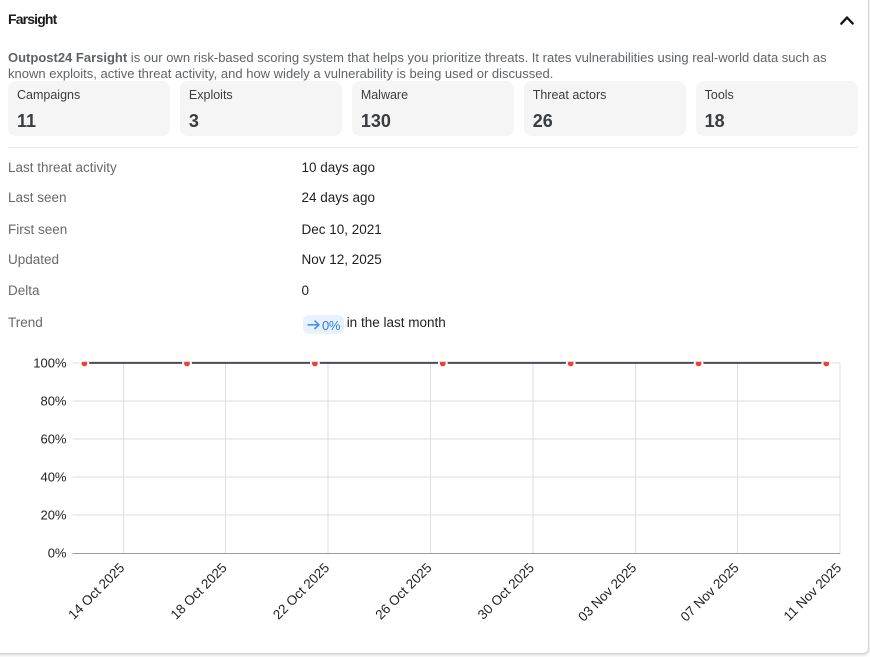  Describe the element at coordinates (96, 591) in the screenshot. I see `svg-text: 14 Oct 2025` at that location.